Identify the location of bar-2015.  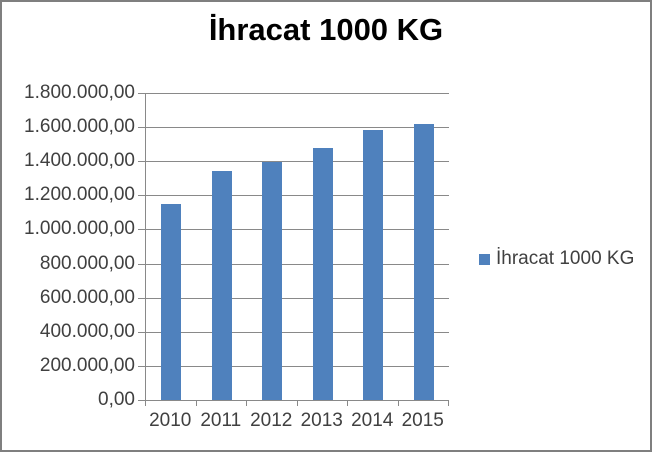
(423, 261).